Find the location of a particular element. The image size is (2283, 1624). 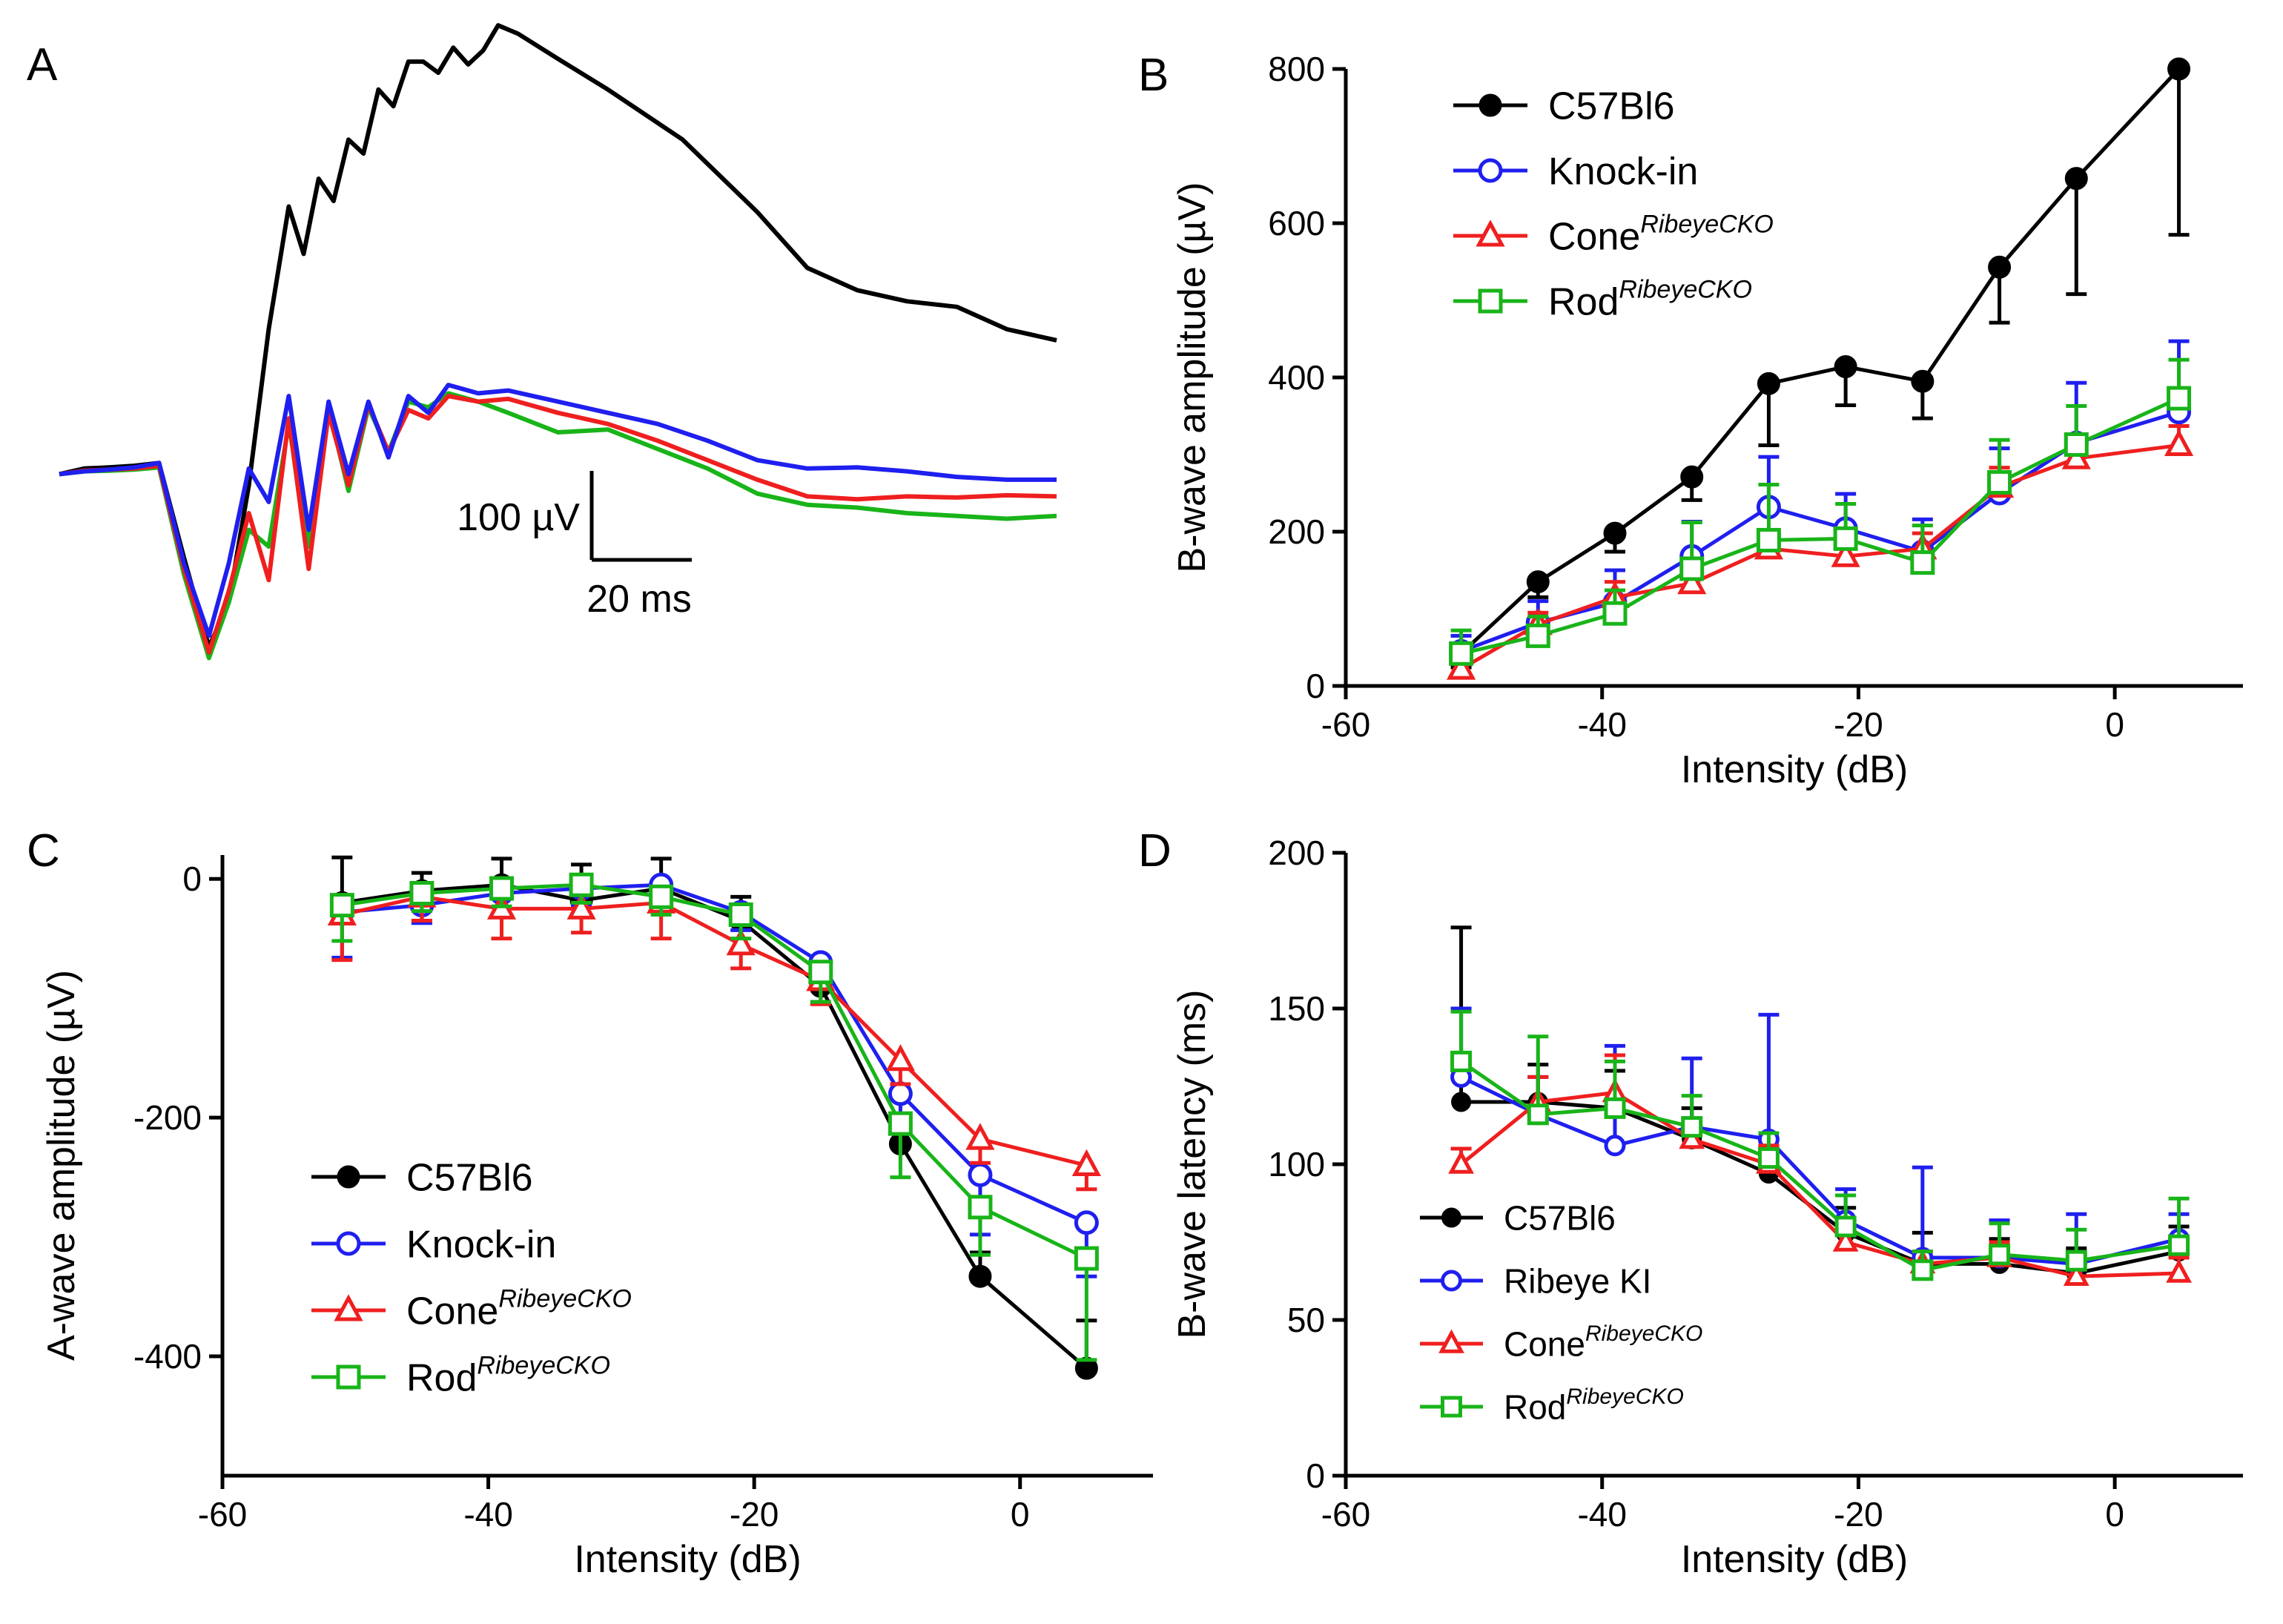

panel-c-c57bl6-point is located at coordinates (980, 1276).